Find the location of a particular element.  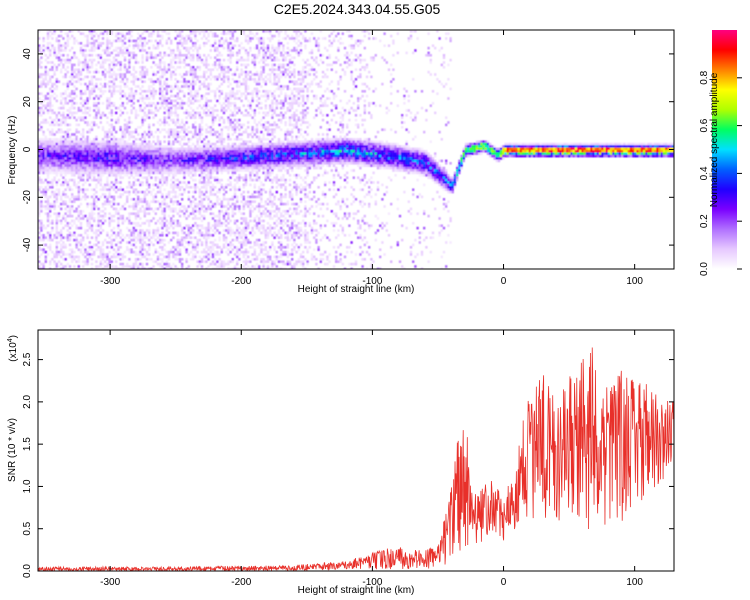

snr-scale-note: (x104) is located at coordinates (13, 348).